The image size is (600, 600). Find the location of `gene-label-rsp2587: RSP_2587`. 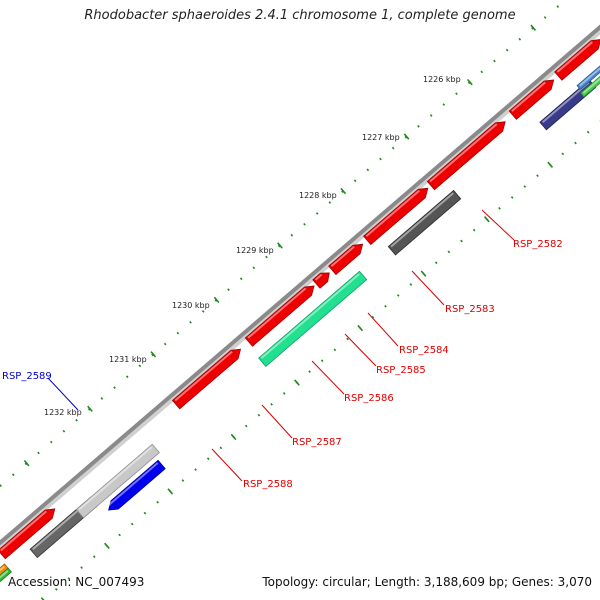

gene-label-rsp2587: RSP_2587 is located at coordinates (317, 442).